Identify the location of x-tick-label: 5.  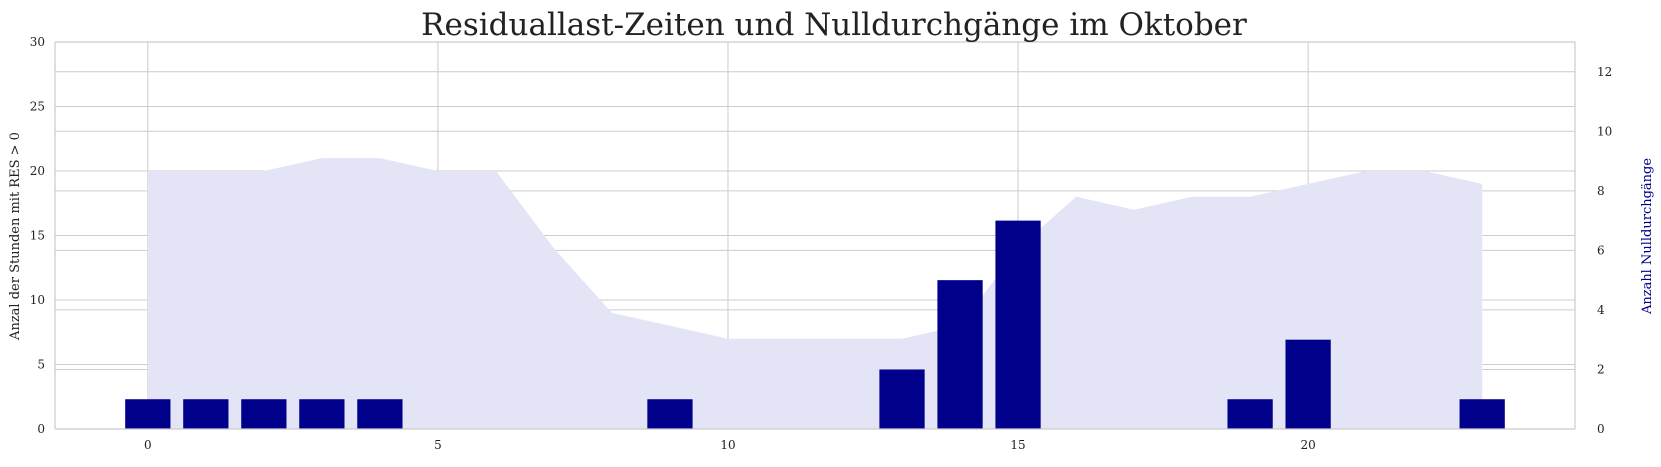
(438, 445).